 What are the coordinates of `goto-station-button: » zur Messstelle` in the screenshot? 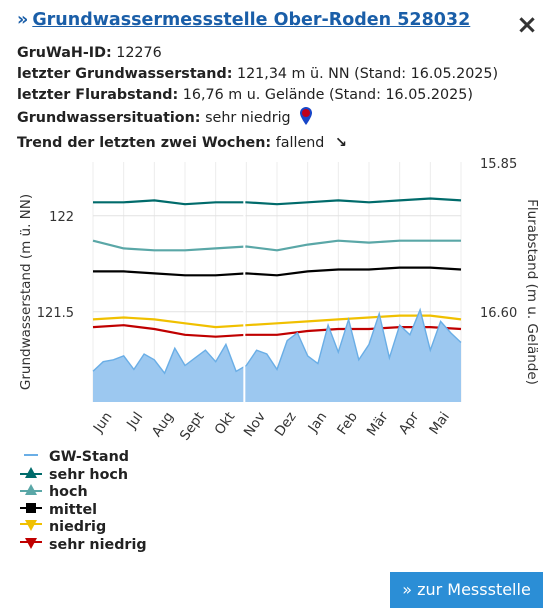 It's located at (466, 590).